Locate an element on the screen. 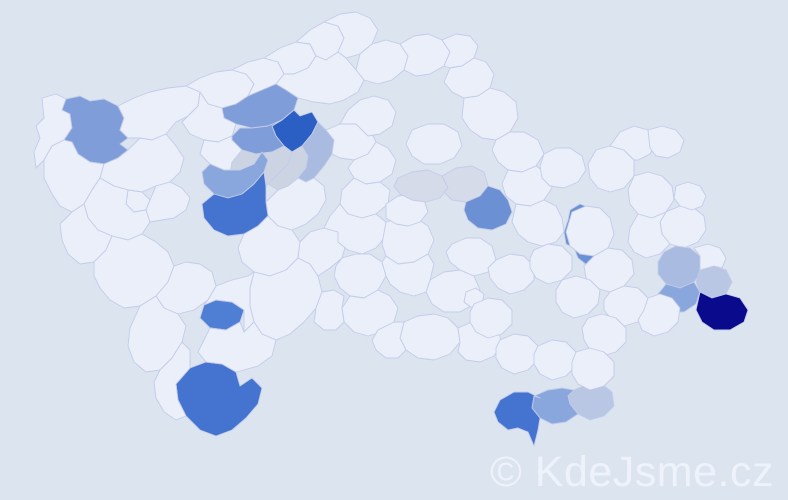 The width and height of the screenshot is (788, 500). district-mlada-boleslav is located at coordinates (368, 116).